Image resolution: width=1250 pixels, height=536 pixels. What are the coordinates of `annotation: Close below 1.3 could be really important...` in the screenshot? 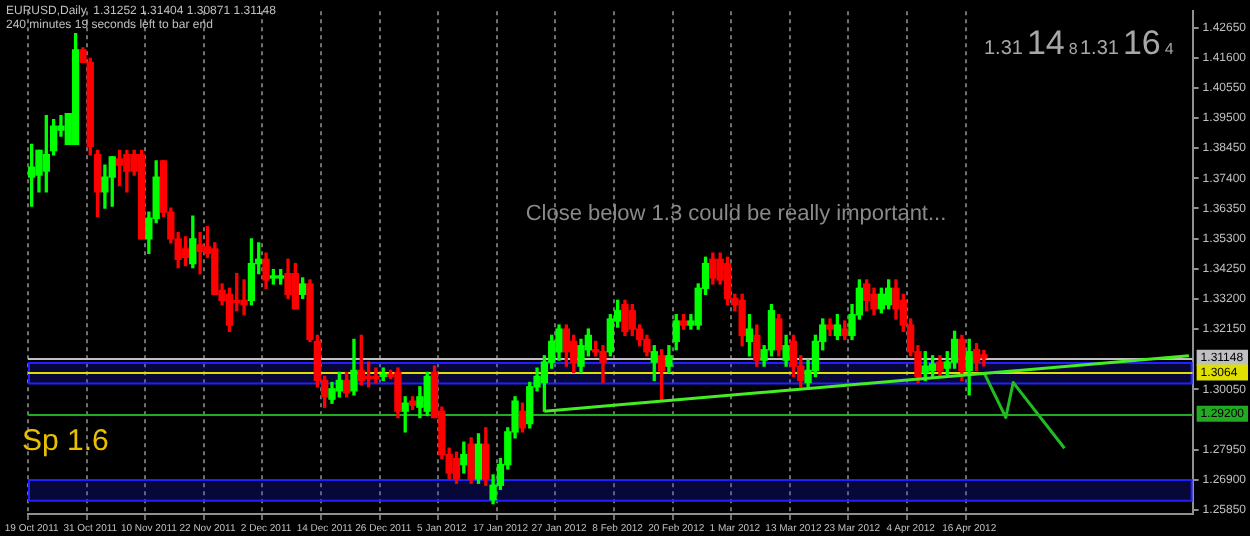 It's located at (736, 214).